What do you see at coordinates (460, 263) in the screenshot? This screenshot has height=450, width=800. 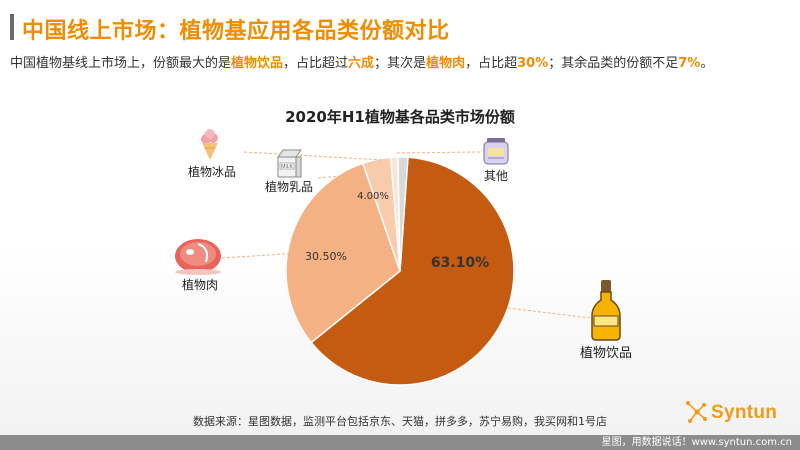 I see `value-label-drink: 63.10%` at bounding box center [460, 263].